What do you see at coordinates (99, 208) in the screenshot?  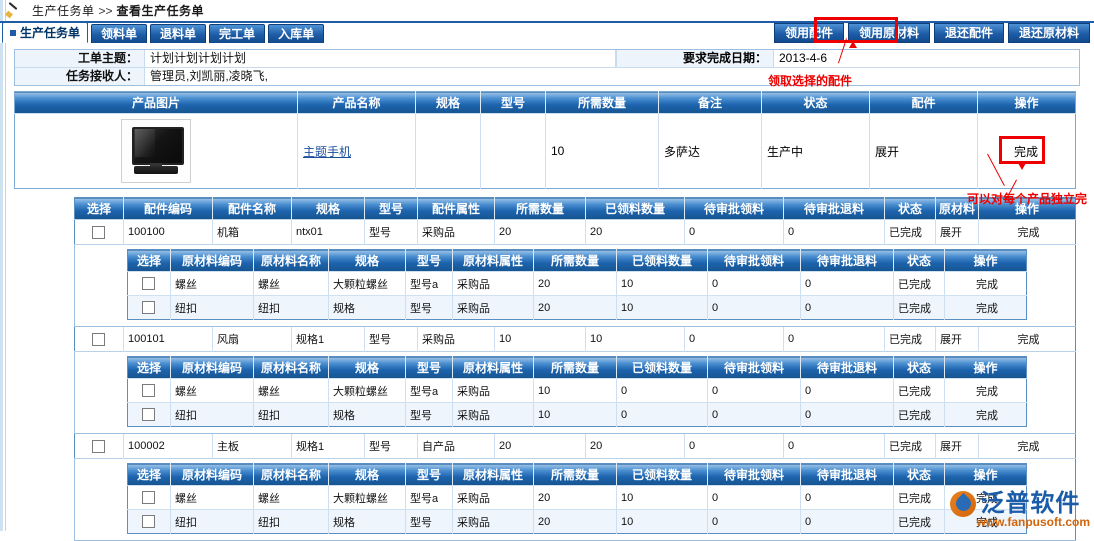 I see `col-select: 选择` at bounding box center [99, 208].